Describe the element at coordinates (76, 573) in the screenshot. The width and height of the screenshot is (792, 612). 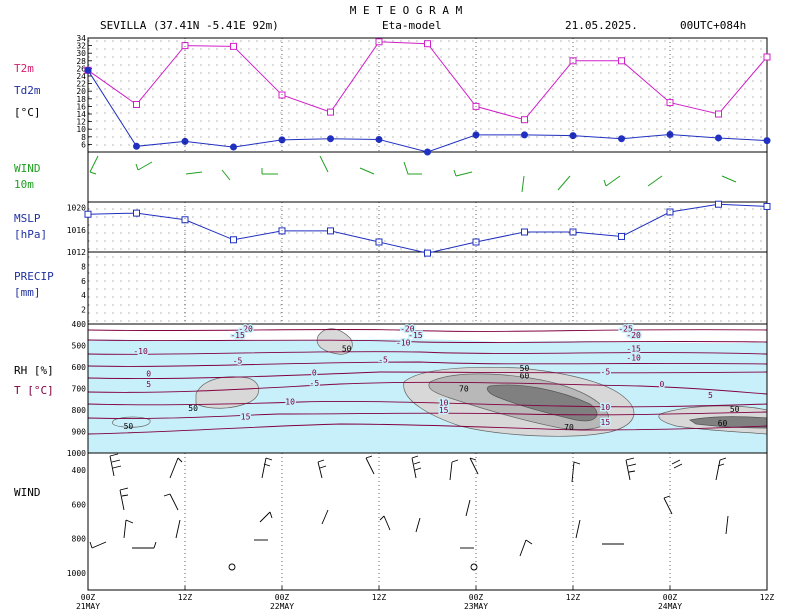
I see `wind-profile-ytick-label: 1000` at that location.